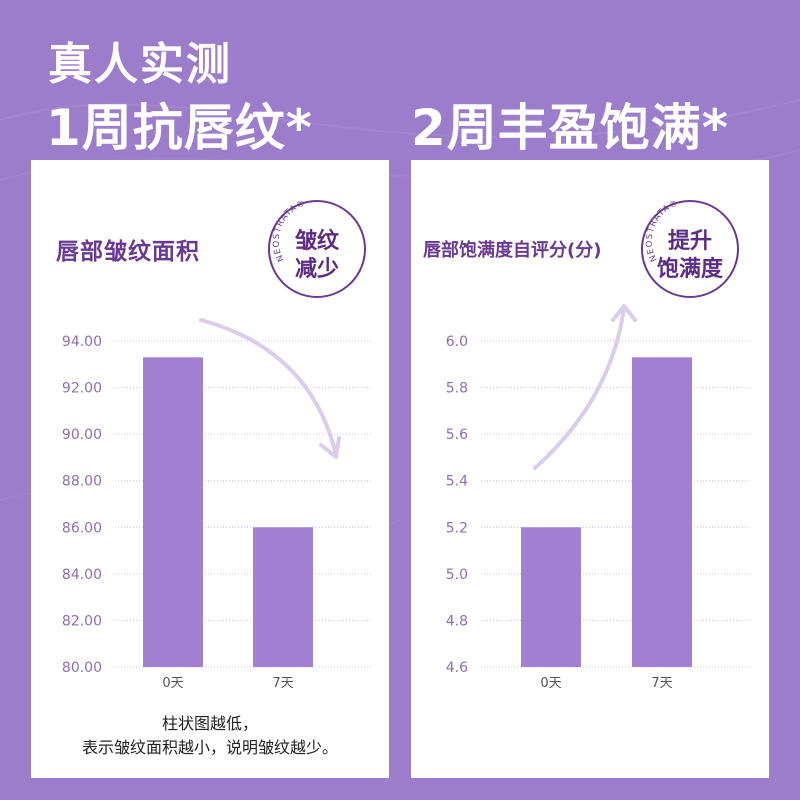 The image size is (800, 800). I want to click on y-tick-label: 82.00, so click(82, 621).